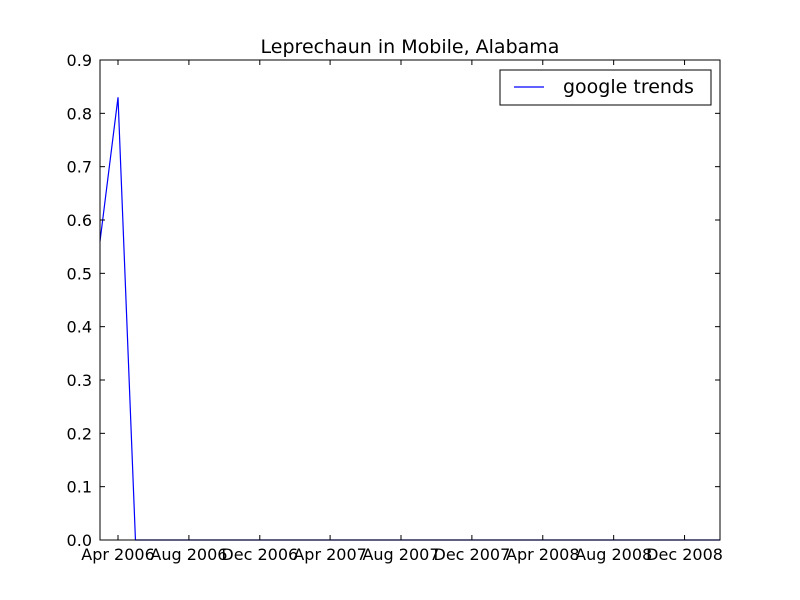 This screenshot has height=600, width=800. What do you see at coordinates (628, 87) in the screenshot?
I see `legend-label: google trends` at bounding box center [628, 87].